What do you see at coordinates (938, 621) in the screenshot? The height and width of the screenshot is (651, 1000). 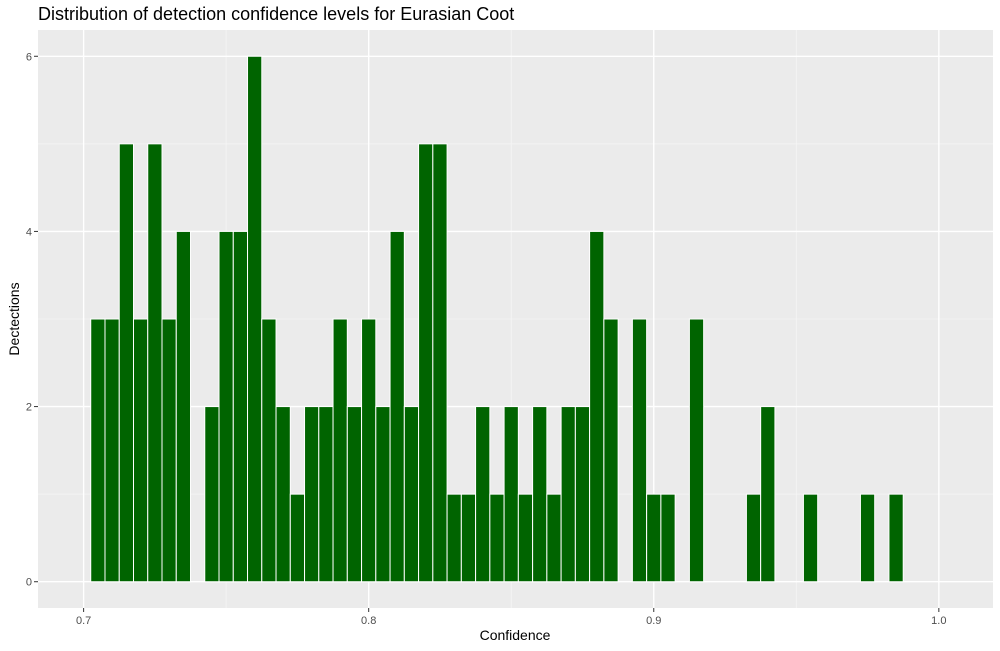 I see `x-tick-label: 1.0` at bounding box center [938, 621].